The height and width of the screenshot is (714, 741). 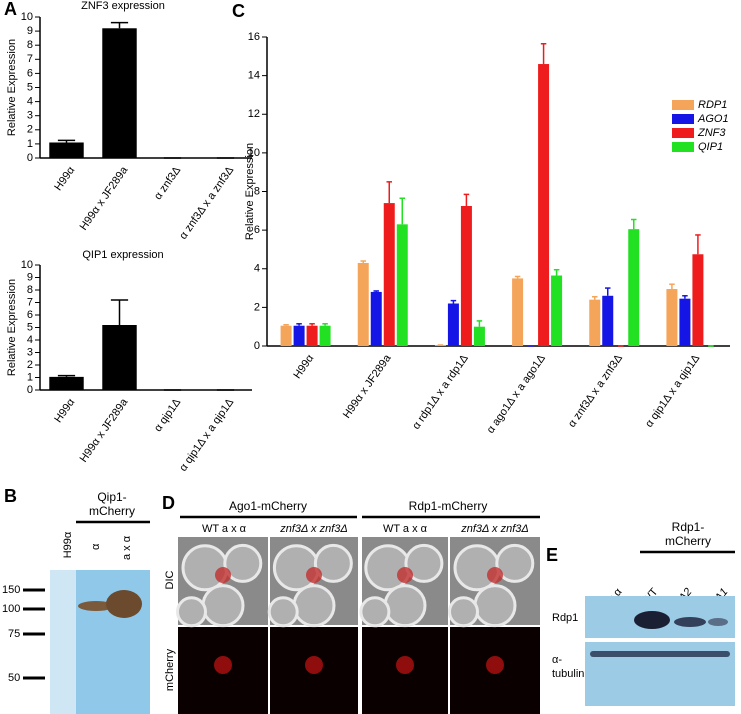 What do you see at coordinates (170, 579) in the screenshot?
I see `row-label: DIC` at bounding box center [170, 579].